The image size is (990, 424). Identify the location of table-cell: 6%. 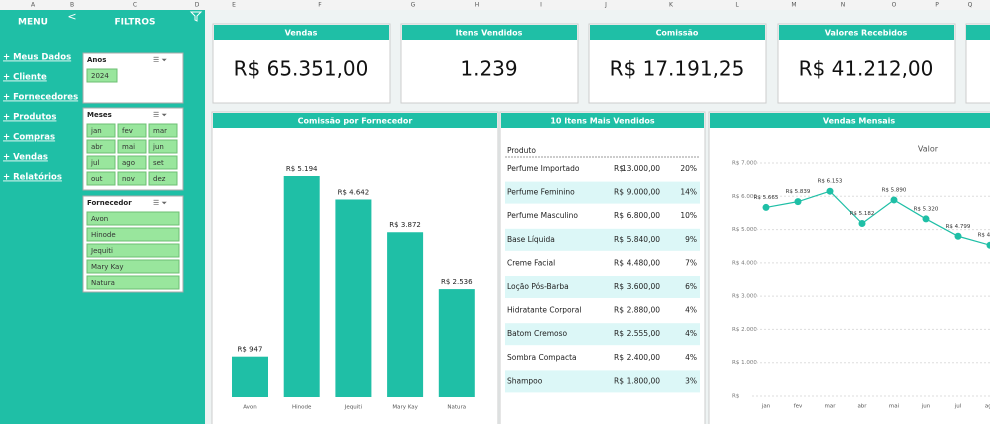
(691, 286).